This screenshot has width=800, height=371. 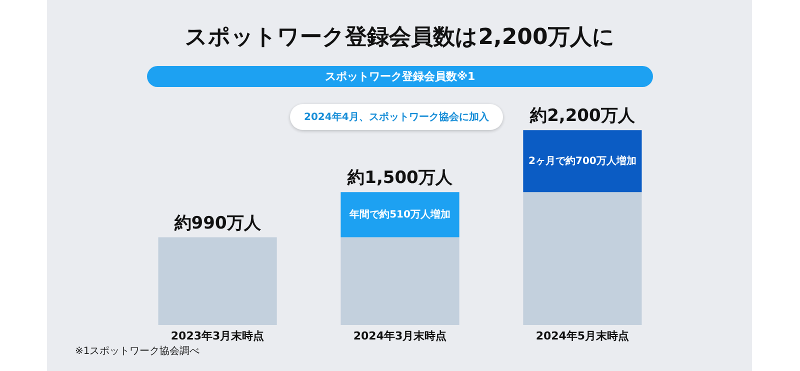 I want to click on x-tick-label: 2024年5月末時点, so click(x=583, y=336).